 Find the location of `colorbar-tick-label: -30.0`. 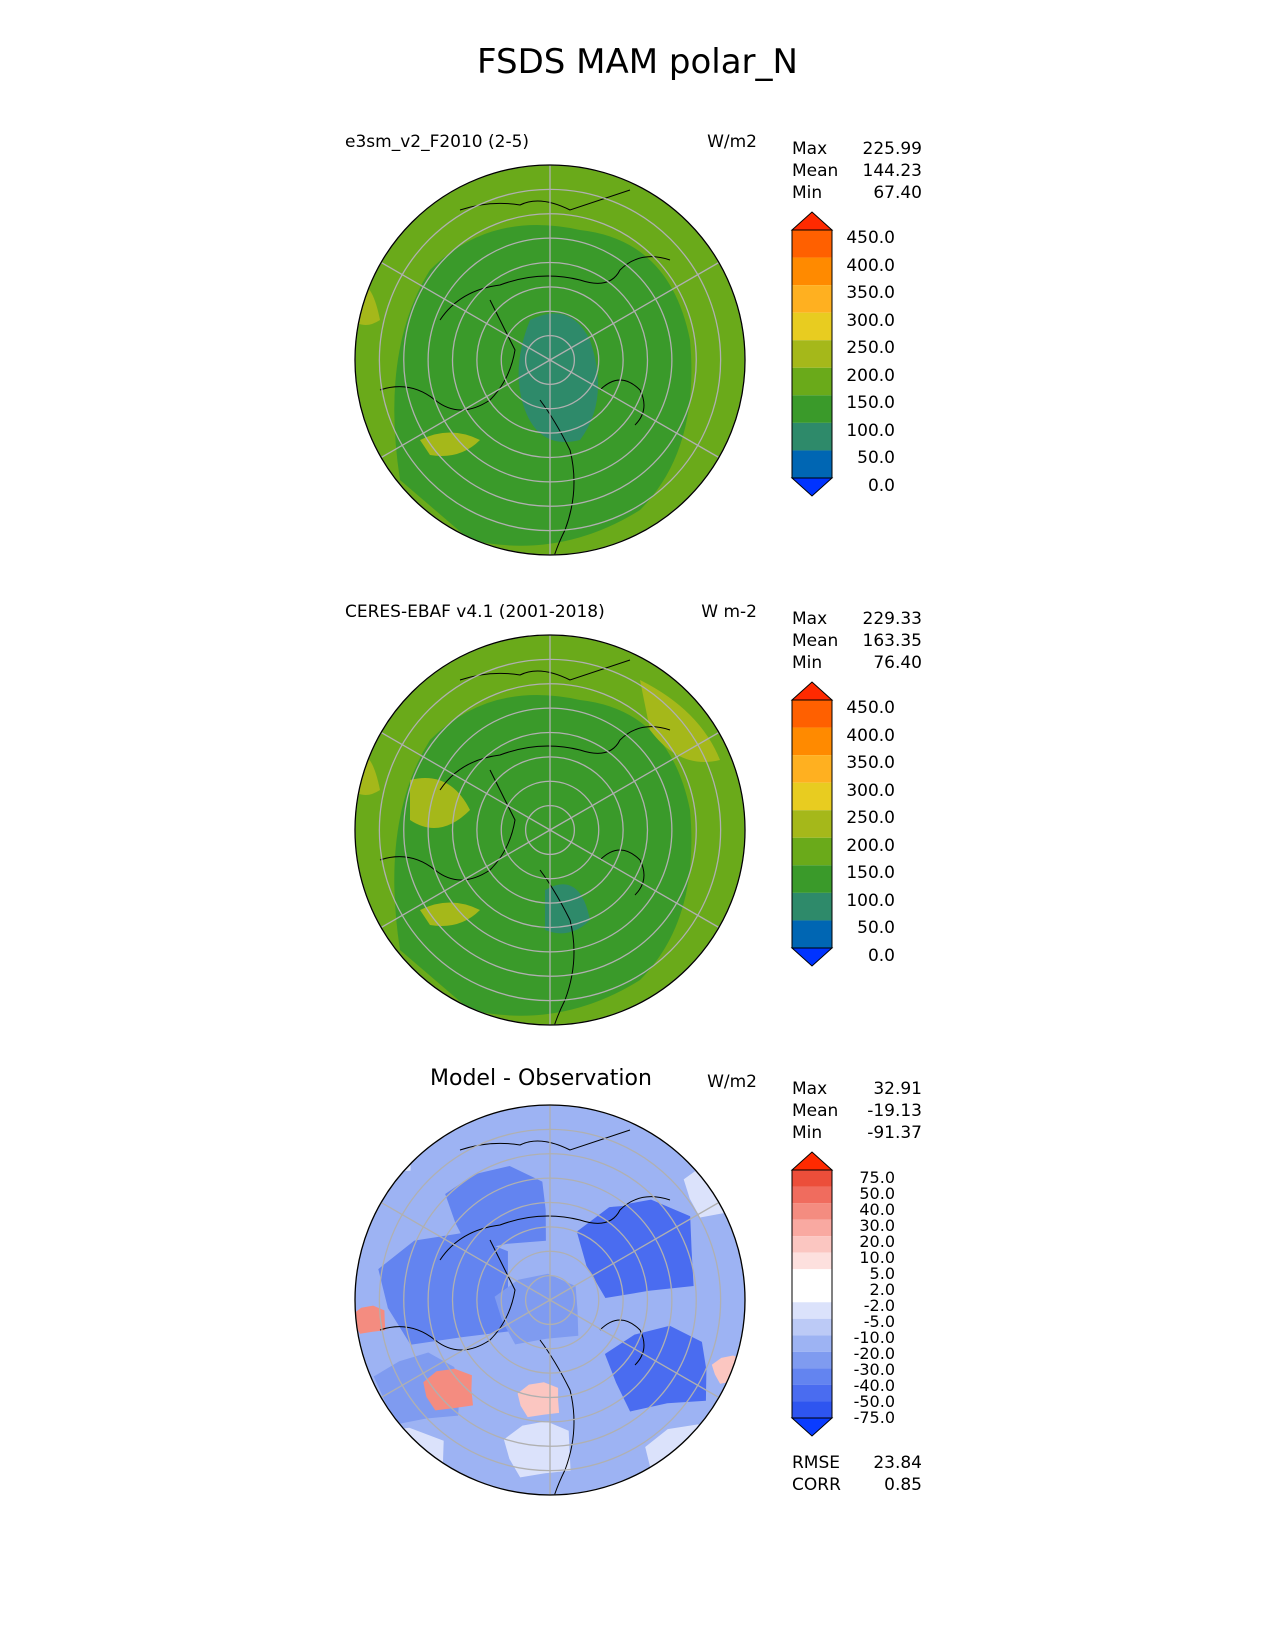

colorbar-tick-label: -30.0 is located at coordinates (874, 1369).